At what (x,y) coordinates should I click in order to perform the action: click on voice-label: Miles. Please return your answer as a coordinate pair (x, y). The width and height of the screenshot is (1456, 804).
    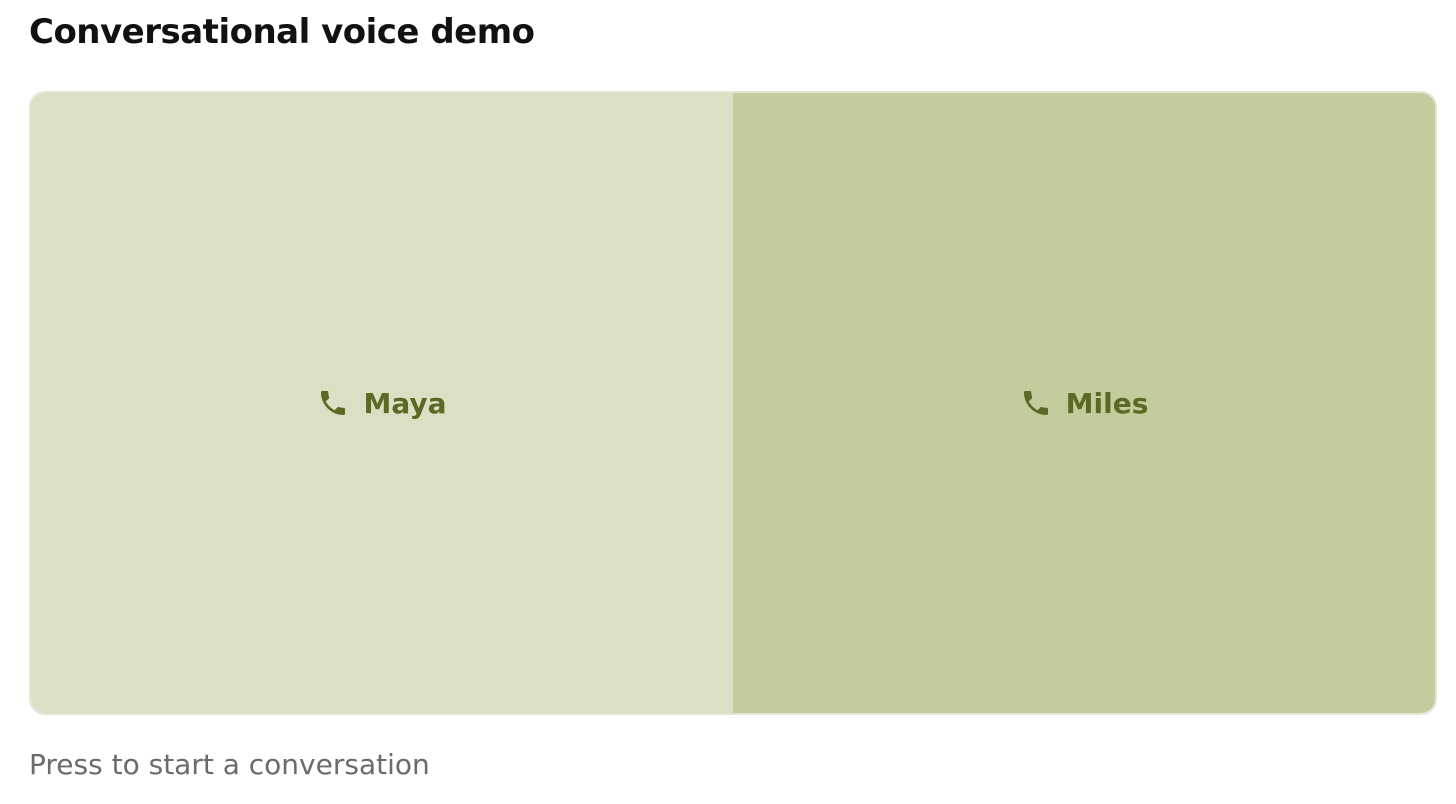
    Looking at the image, I should click on (1107, 403).